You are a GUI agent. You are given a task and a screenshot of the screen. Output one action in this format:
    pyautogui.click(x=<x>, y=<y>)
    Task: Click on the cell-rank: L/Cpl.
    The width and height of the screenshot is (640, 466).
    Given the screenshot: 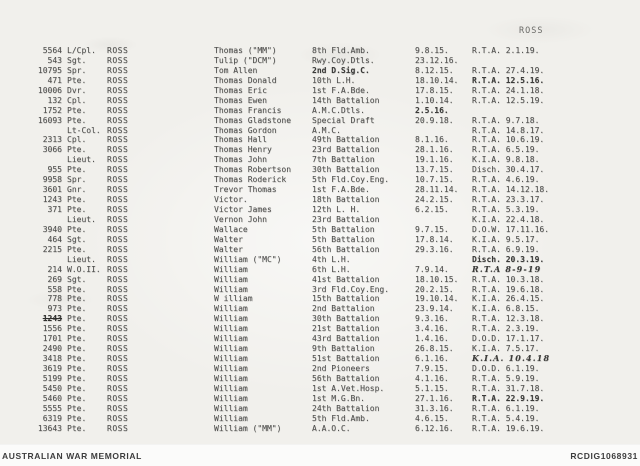 What is the action you would take?
    pyautogui.click(x=81, y=50)
    